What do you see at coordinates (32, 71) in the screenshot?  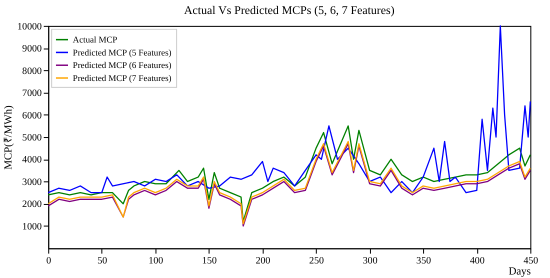 I see `y-tick-label: 8000` at bounding box center [32, 71].